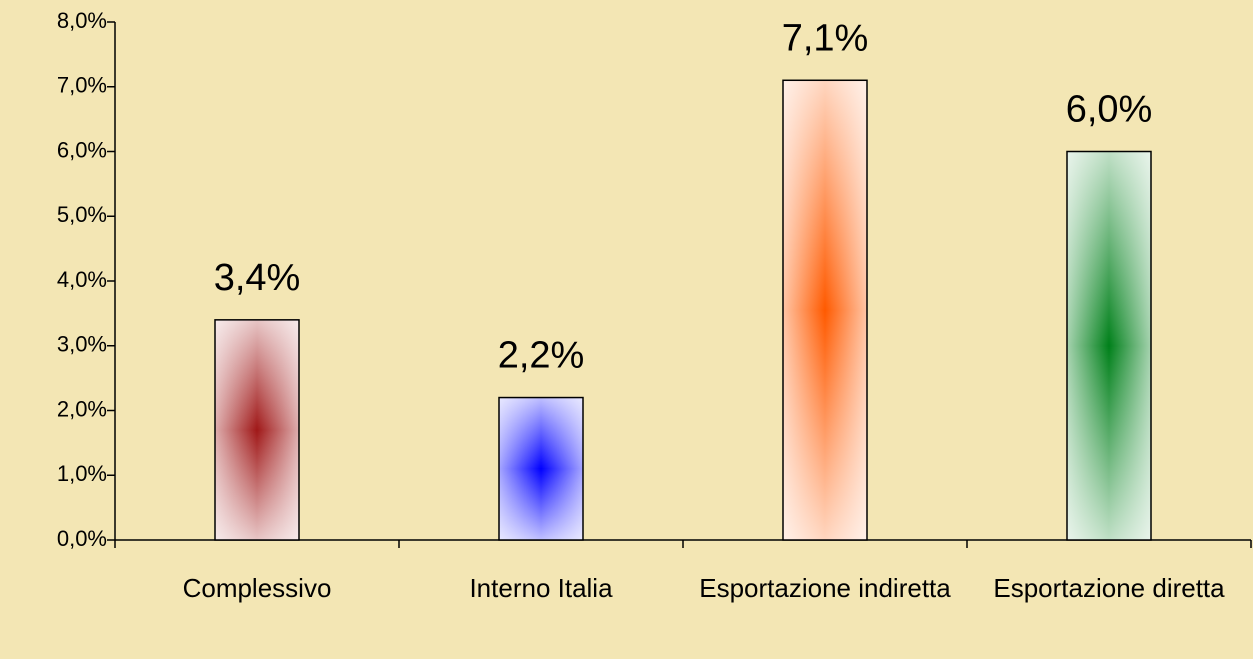  What do you see at coordinates (1109, 588) in the screenshot?
I see `x-tick-label: Esportazione diretta` at bounding box center [1109, 588].